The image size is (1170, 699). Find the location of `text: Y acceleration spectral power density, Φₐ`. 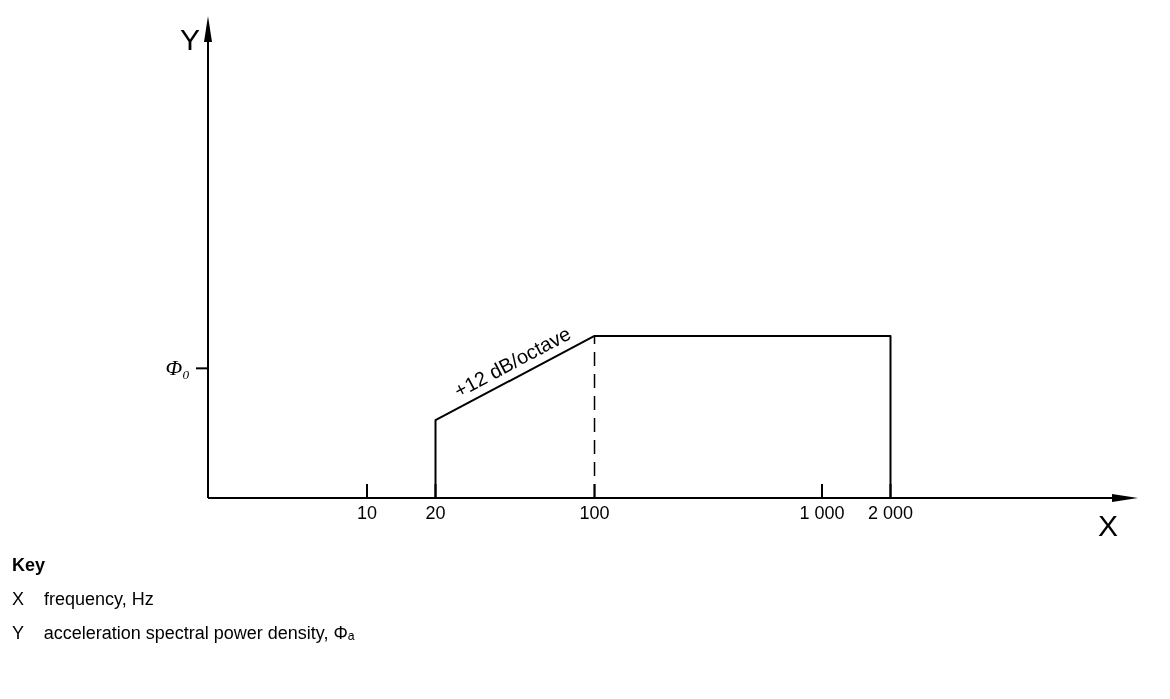

text: Y acceleration spectral power density, Φₐ is located at coordinates (184, 633).